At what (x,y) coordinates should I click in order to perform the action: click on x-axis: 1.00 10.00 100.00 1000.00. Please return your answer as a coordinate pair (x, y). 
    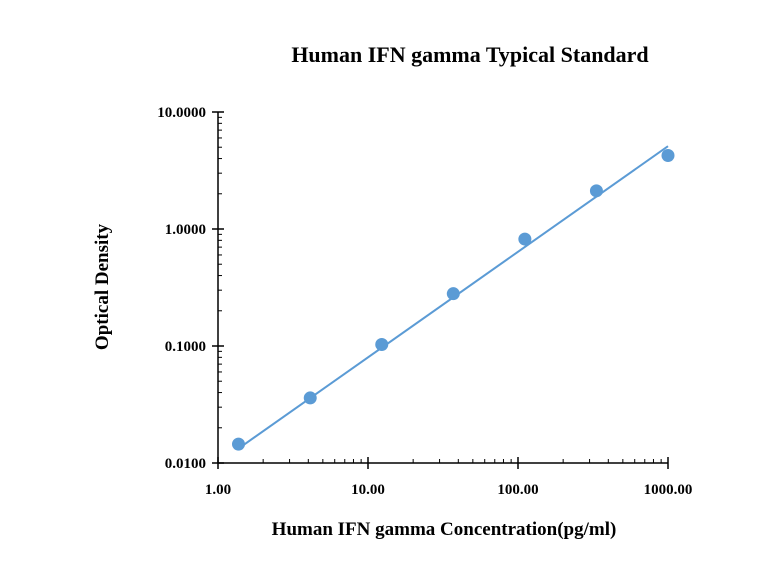
    Looking at the image, I should click on (449, 477).